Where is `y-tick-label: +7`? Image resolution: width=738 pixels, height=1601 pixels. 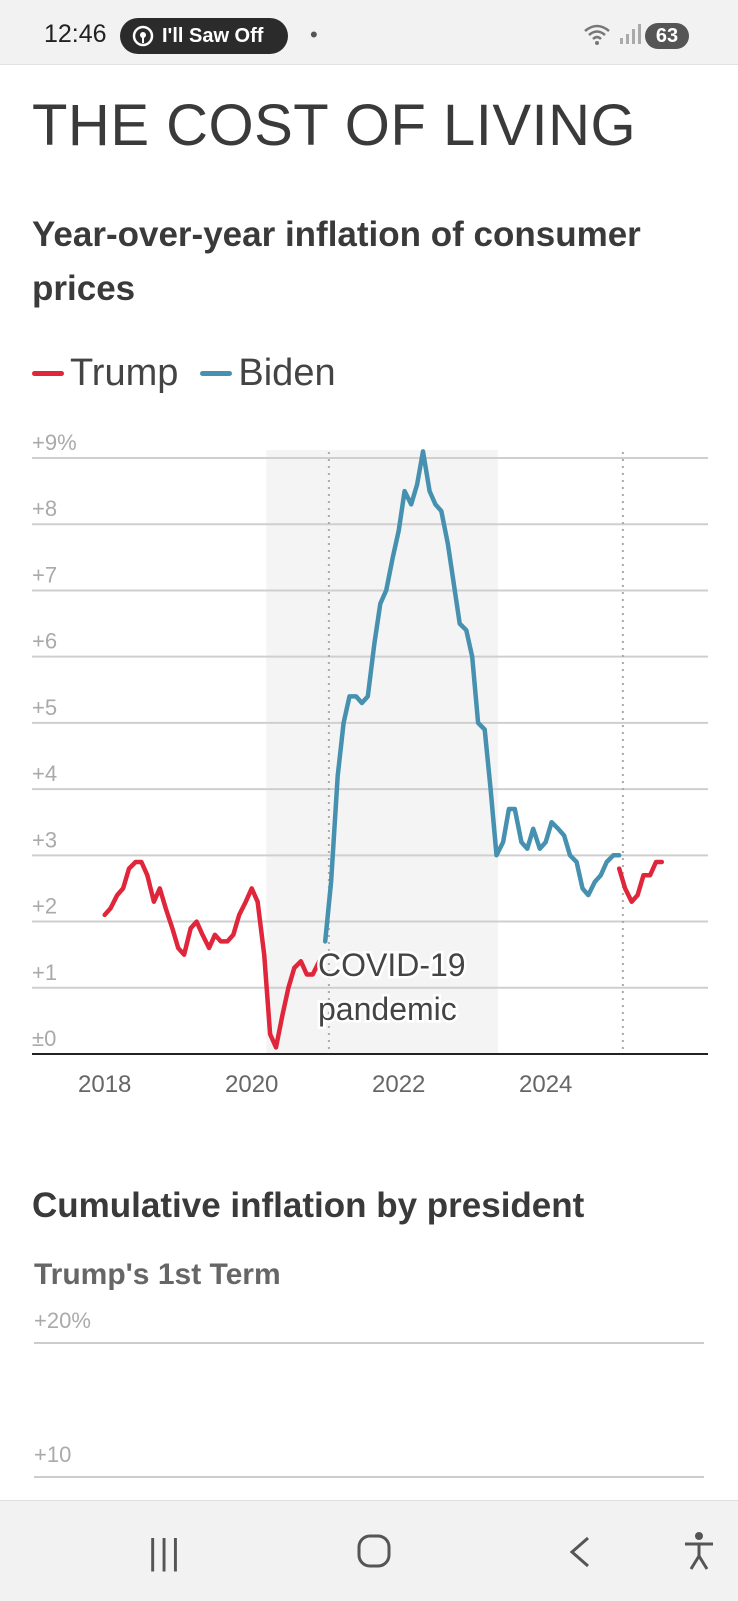
y-tick-label: +7 is located at coordinates (44, 574).